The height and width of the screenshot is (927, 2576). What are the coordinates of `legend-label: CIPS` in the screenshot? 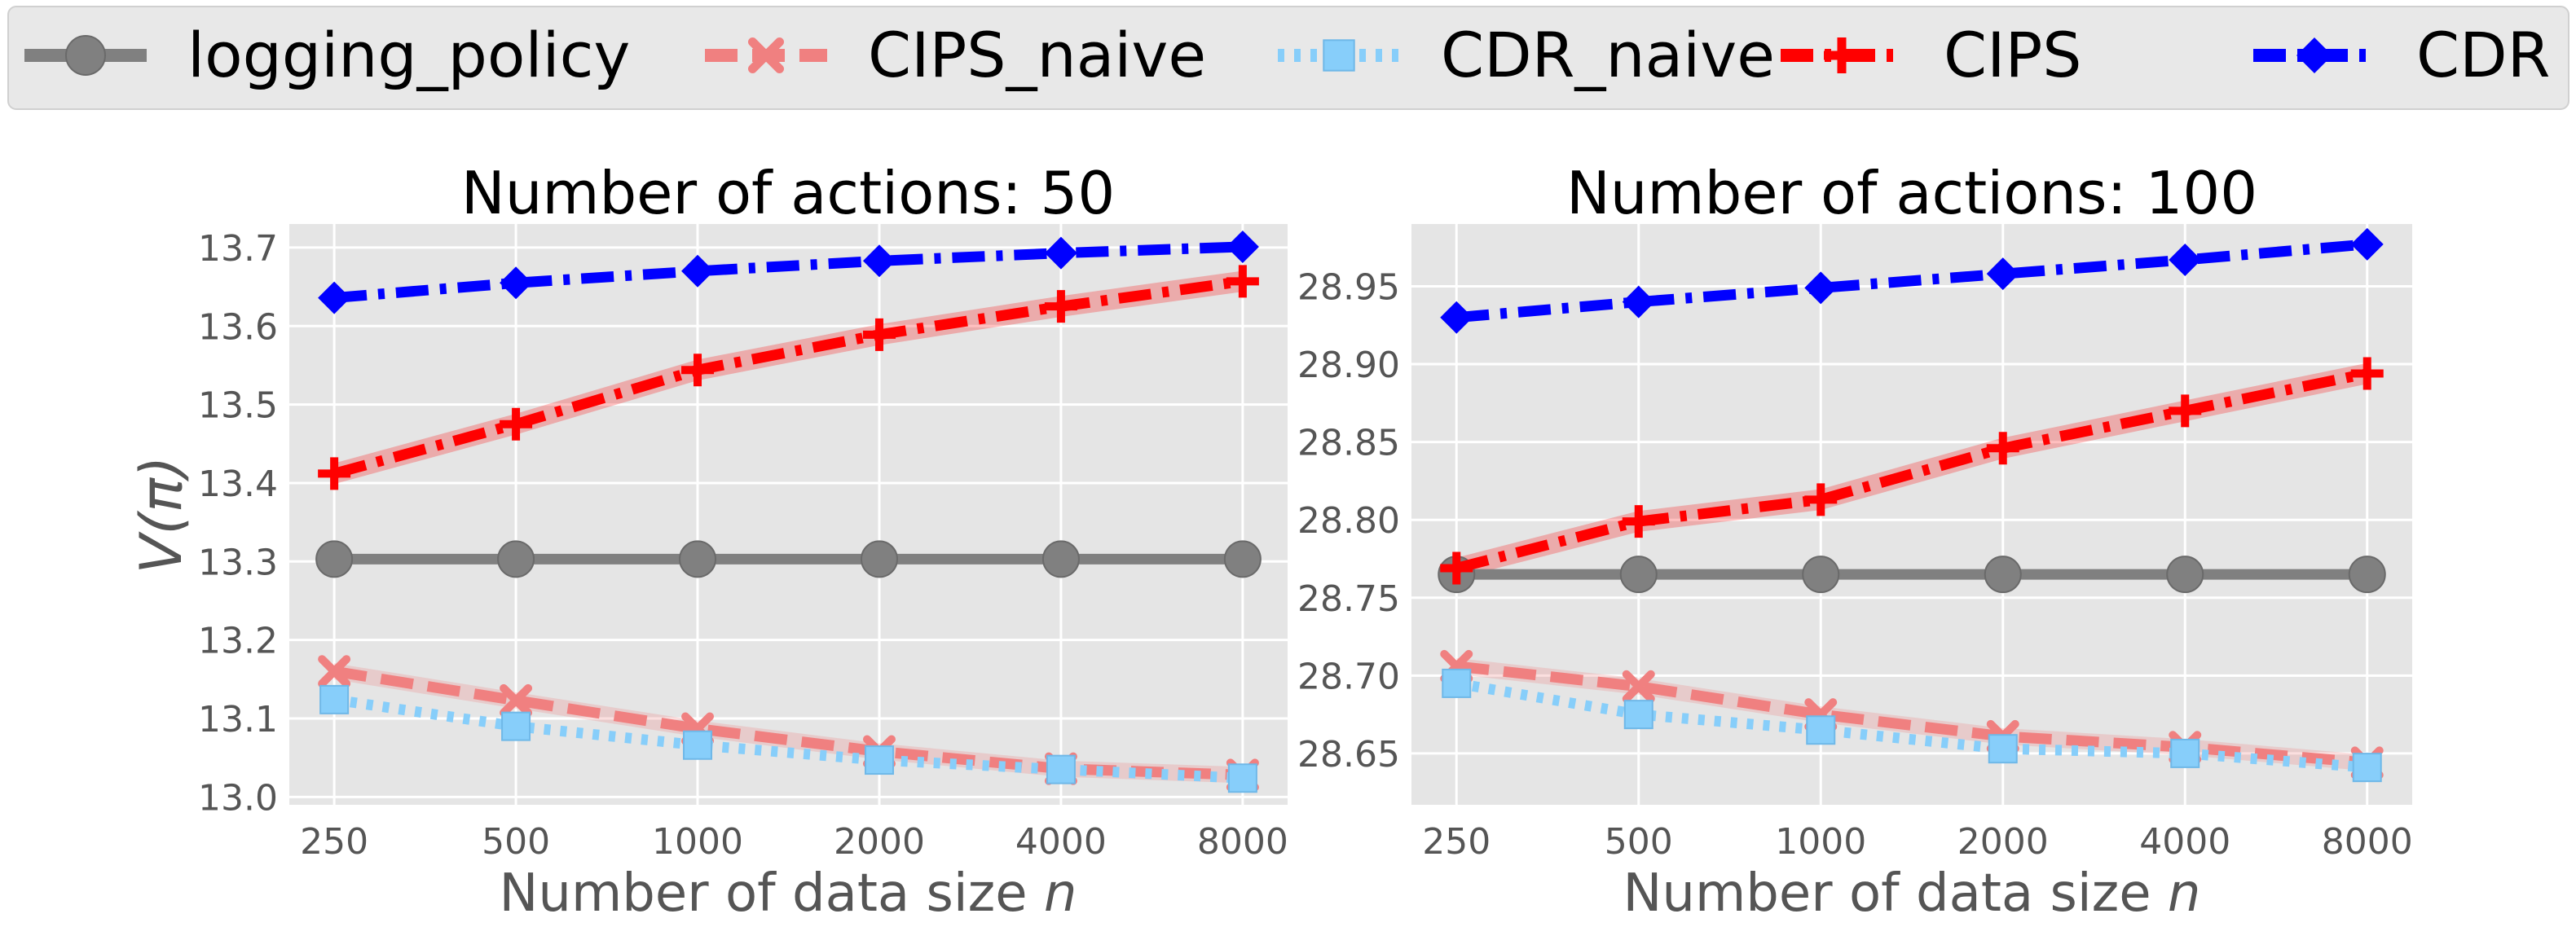 It's located at (2013, 55).